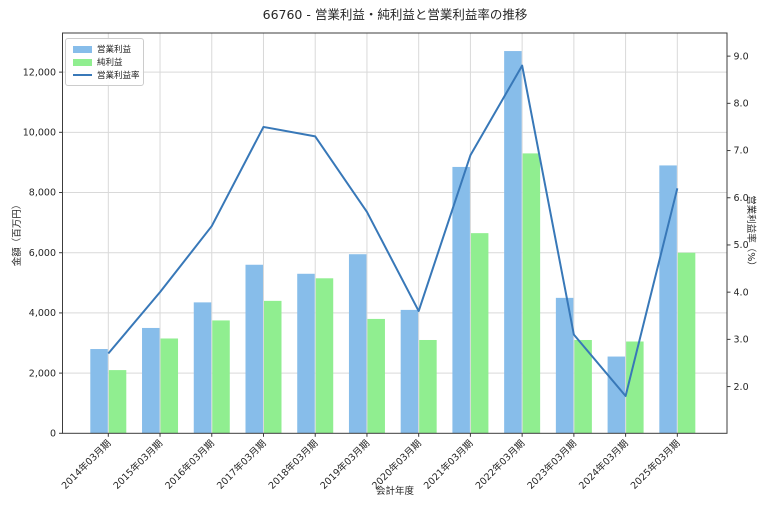  I want to click on left-tick-label: 12,000, so click(39, 72).